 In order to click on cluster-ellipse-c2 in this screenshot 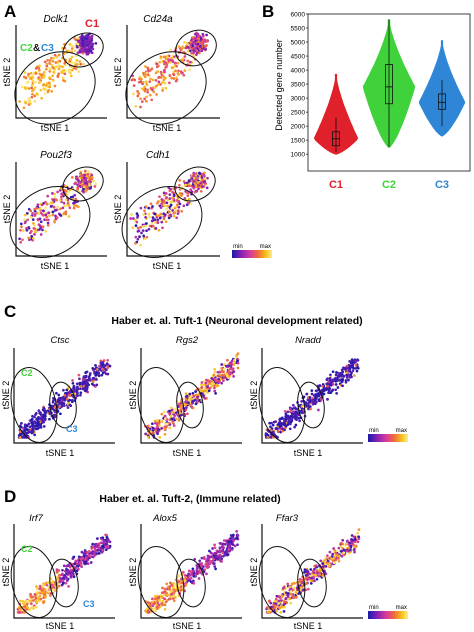, I will do `click(282, 582)`.